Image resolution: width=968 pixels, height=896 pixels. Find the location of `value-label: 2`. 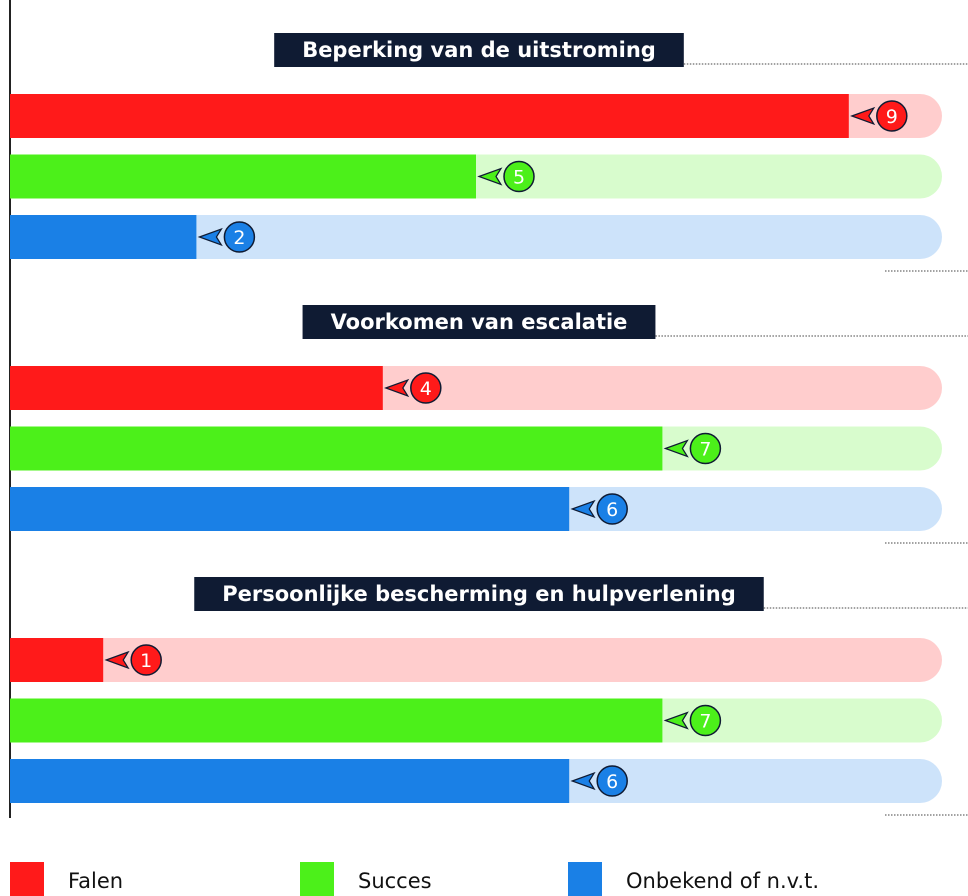

value-label: 2 is located at coordinates (239, 238).